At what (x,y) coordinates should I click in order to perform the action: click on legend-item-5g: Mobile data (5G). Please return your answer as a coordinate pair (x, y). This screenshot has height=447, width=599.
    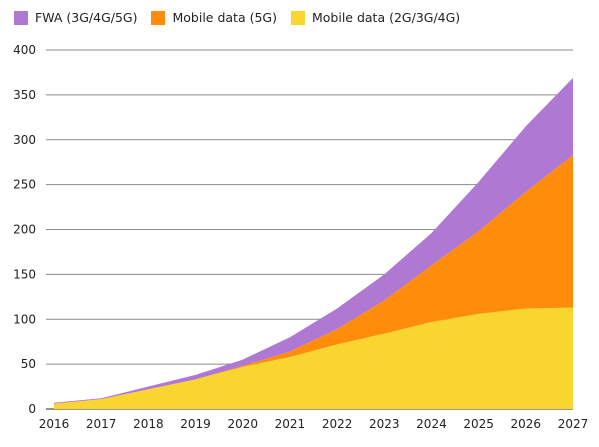
    Looking at the image, I should click on (214, 17).